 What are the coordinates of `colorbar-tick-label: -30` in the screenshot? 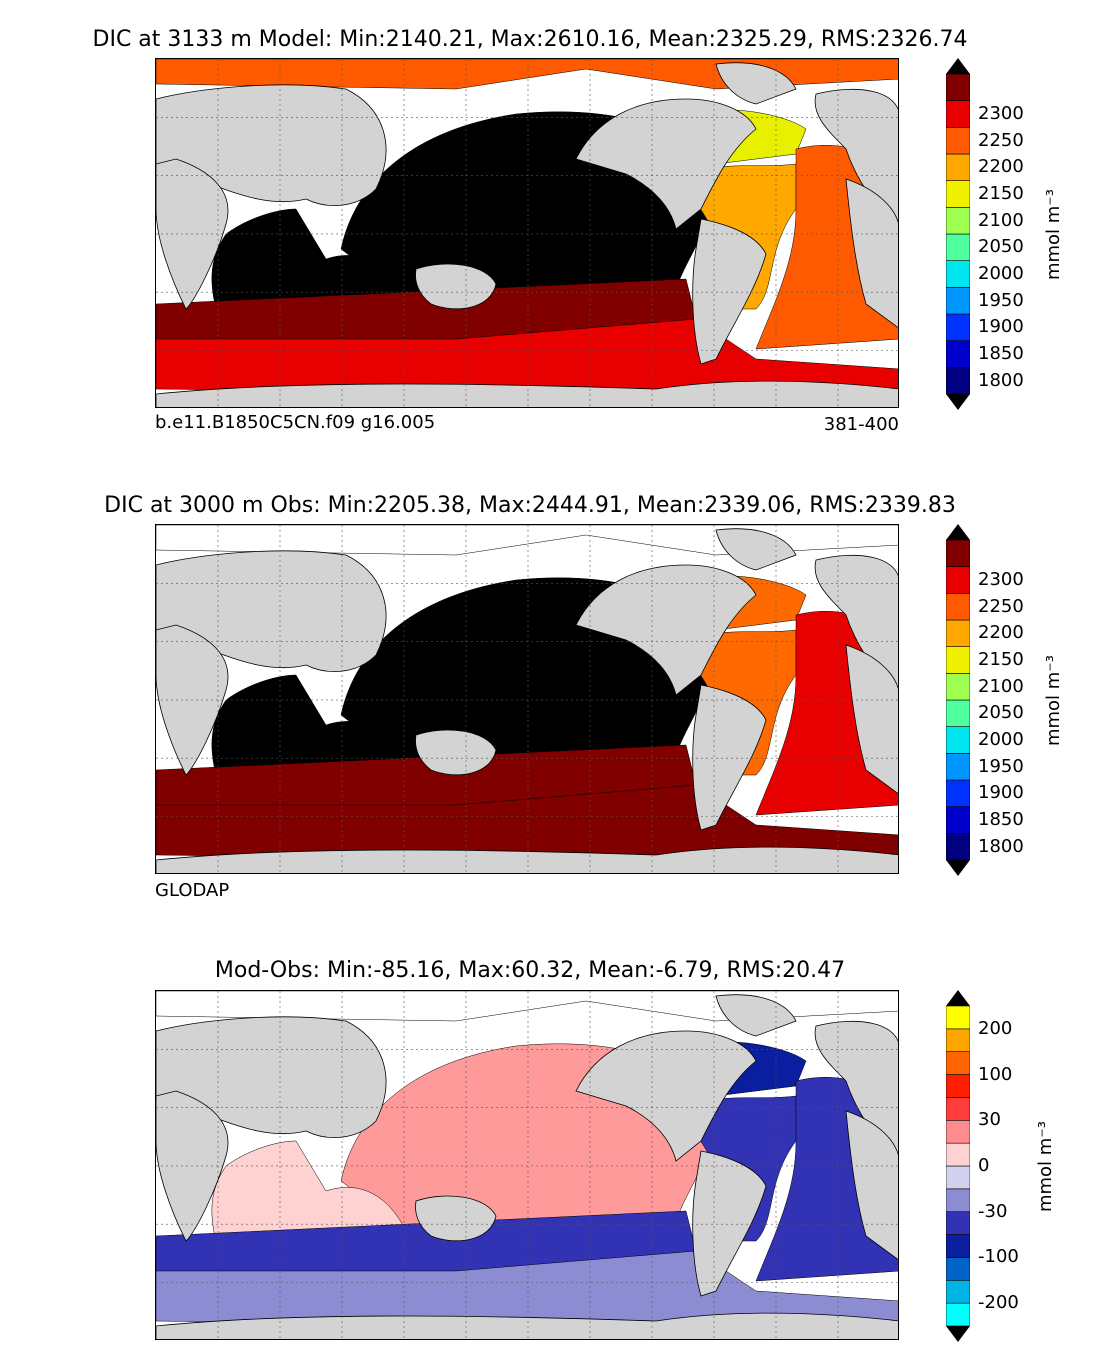 It's located at (993, 1211).